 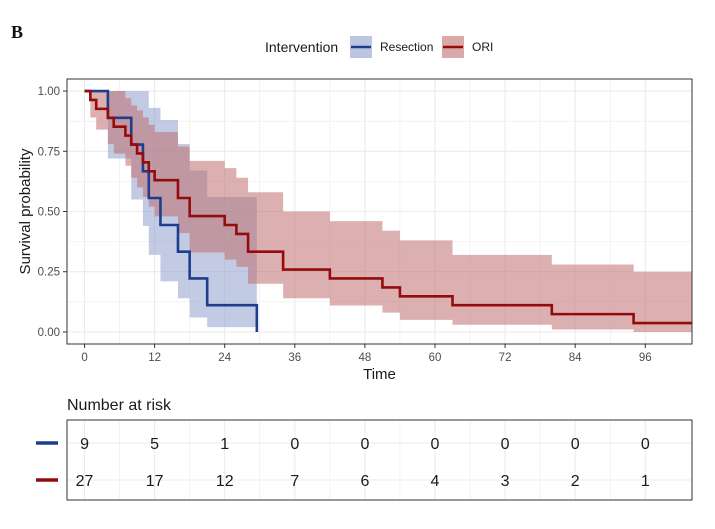 I want to click on y-tick-label: 0.50, so click(x=49, y=213).